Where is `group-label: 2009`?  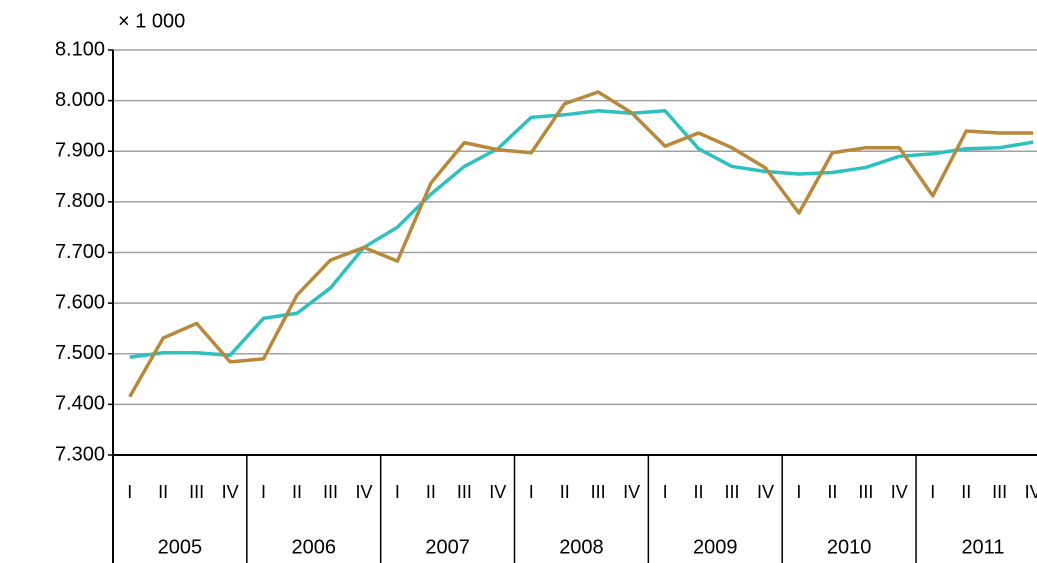 group-label: 2009 is located at coordinates (715, 547).